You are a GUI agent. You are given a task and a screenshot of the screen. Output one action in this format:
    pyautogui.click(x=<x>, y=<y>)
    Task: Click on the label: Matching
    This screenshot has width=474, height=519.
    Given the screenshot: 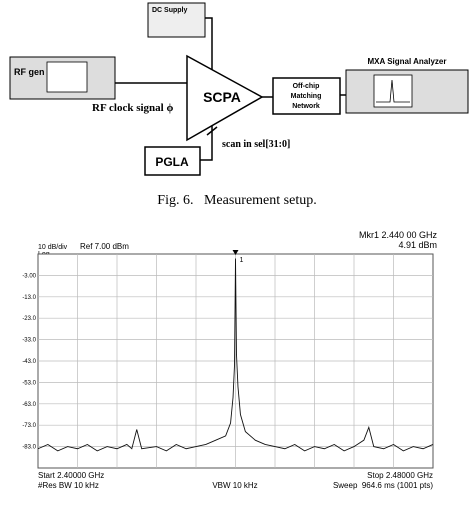 What is the action you would take?
    pyautogui.click(x=306, y=96)
    